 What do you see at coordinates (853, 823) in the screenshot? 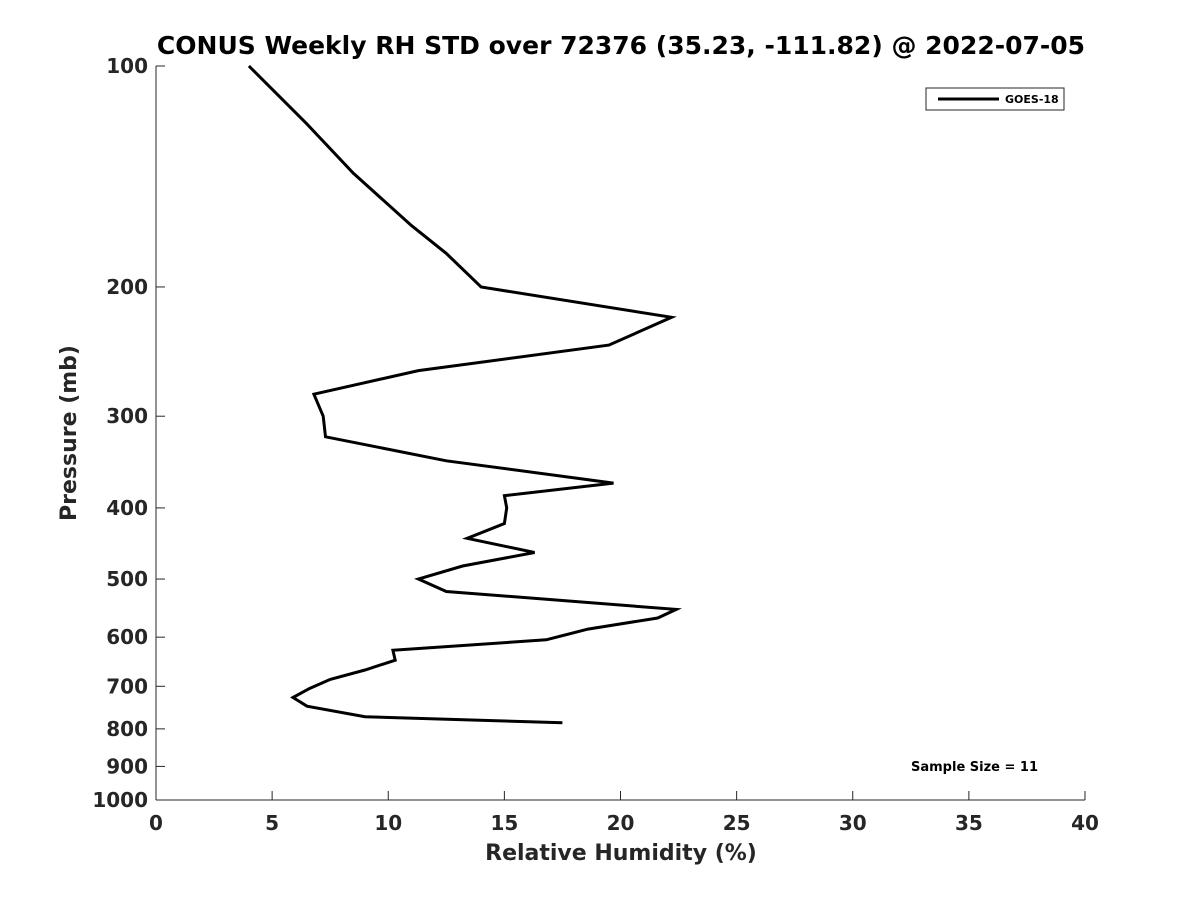
I see `x-tick-label: 30` at bounding box center [853, 823].